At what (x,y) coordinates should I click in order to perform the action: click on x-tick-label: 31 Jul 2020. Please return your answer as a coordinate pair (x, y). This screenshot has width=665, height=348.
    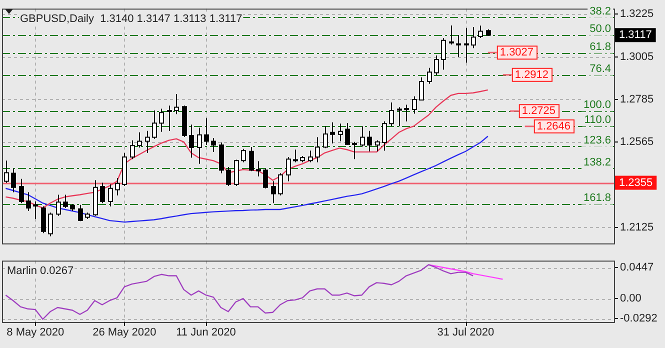
    Looking at the image, I should click on (465, 332).